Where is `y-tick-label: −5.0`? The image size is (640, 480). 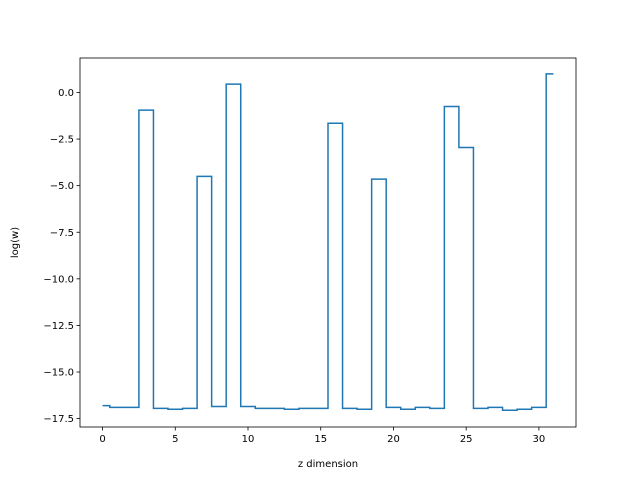
y-tick-label: −5.0 is located at coordinates (62, 186).